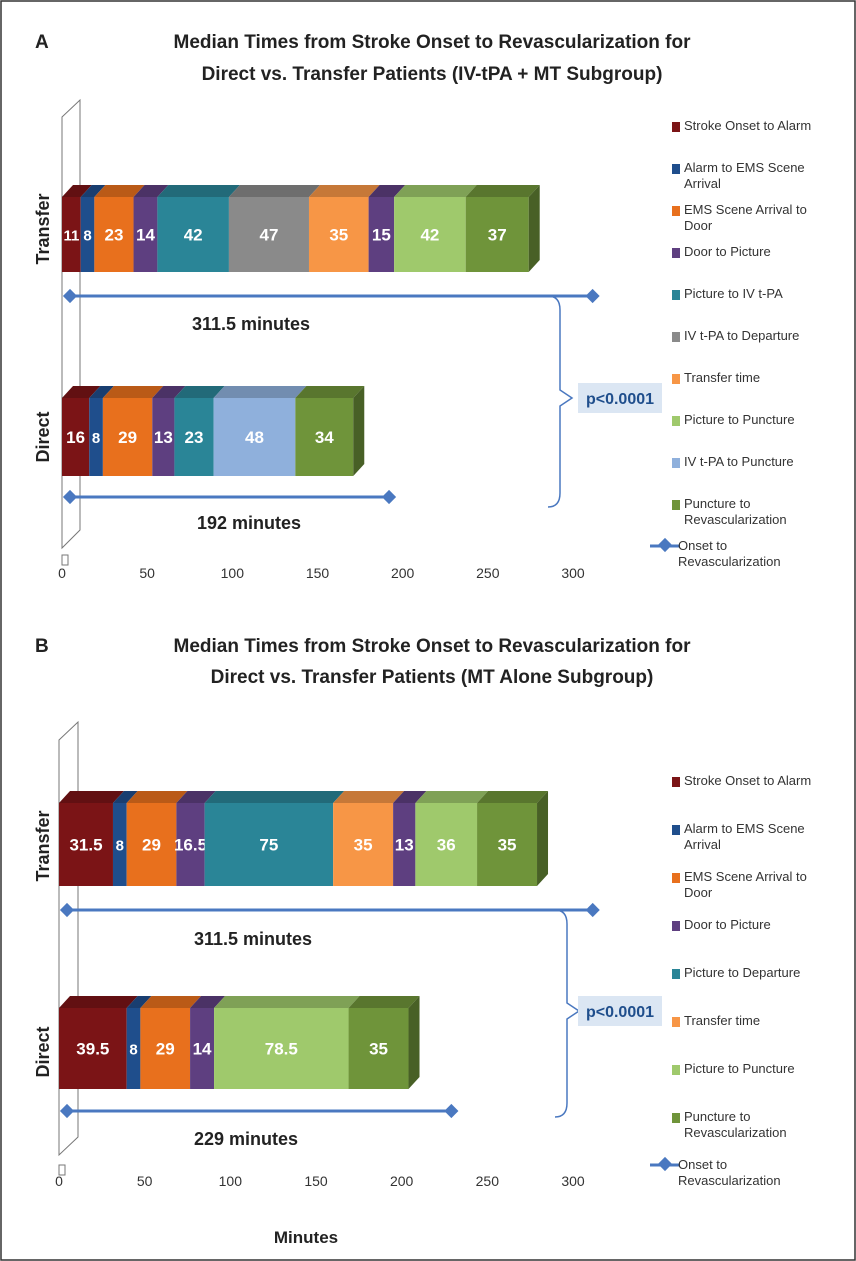 The width and height of the screenshot is (856, 1261). Describe the element at coordinates (249, 523) in the screenshot. I see `total-label: 192 minutes` at that location.